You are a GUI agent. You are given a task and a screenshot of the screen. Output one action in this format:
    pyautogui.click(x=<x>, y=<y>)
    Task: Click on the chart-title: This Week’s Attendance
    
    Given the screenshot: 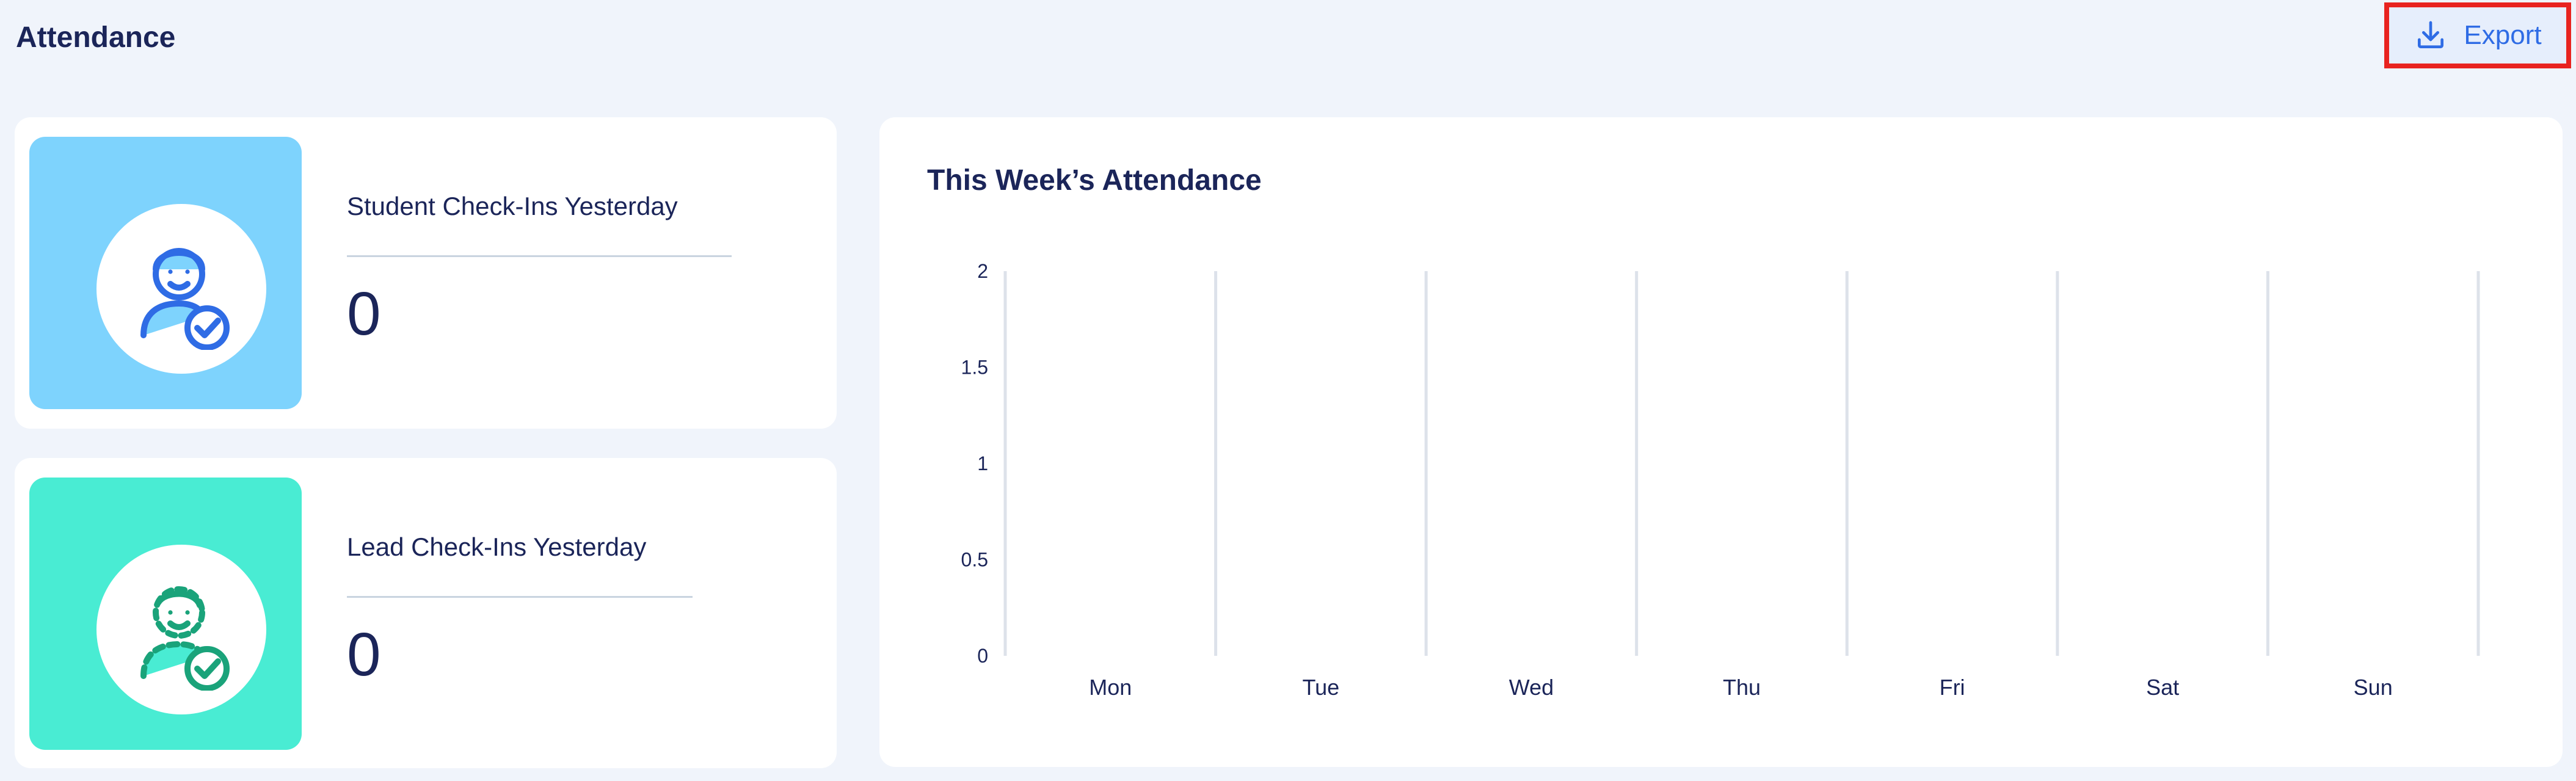 What is the action you would take?
    pyautogui.click(x=1094, y=180)
    